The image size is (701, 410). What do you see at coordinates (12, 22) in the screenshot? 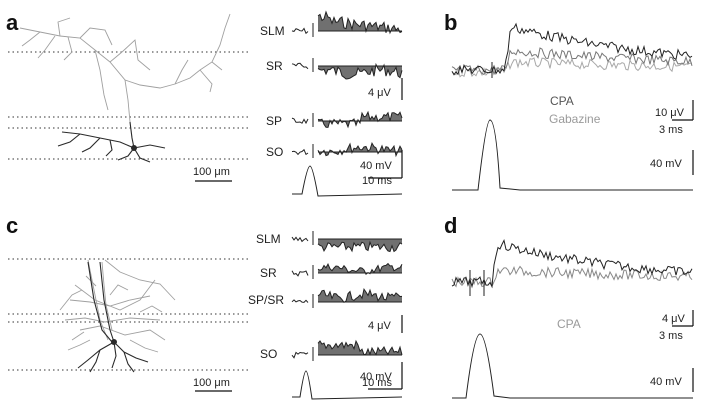
I see `panel-letter-a: a` at bounding box center [12, 22].